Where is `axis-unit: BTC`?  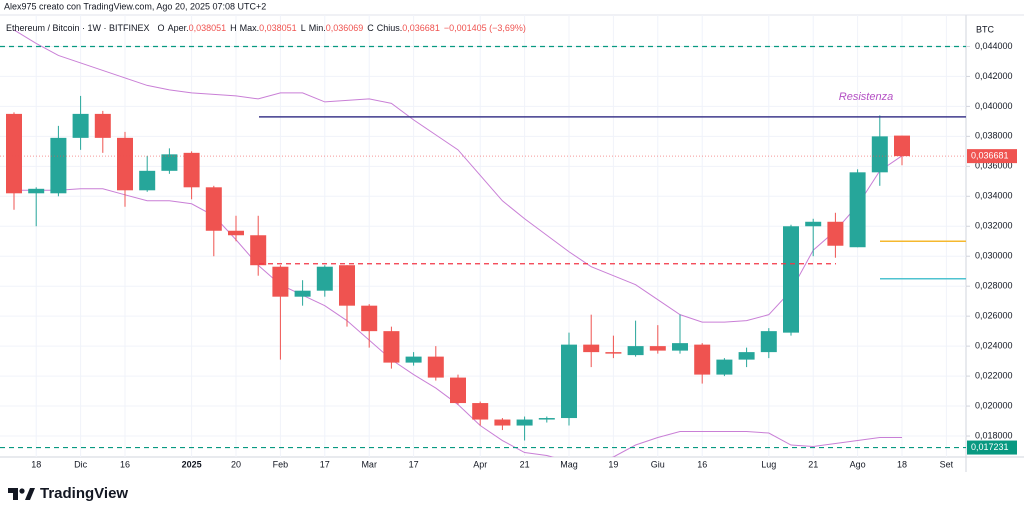 axis-unit: BTC is located at coordinates (985, 29).